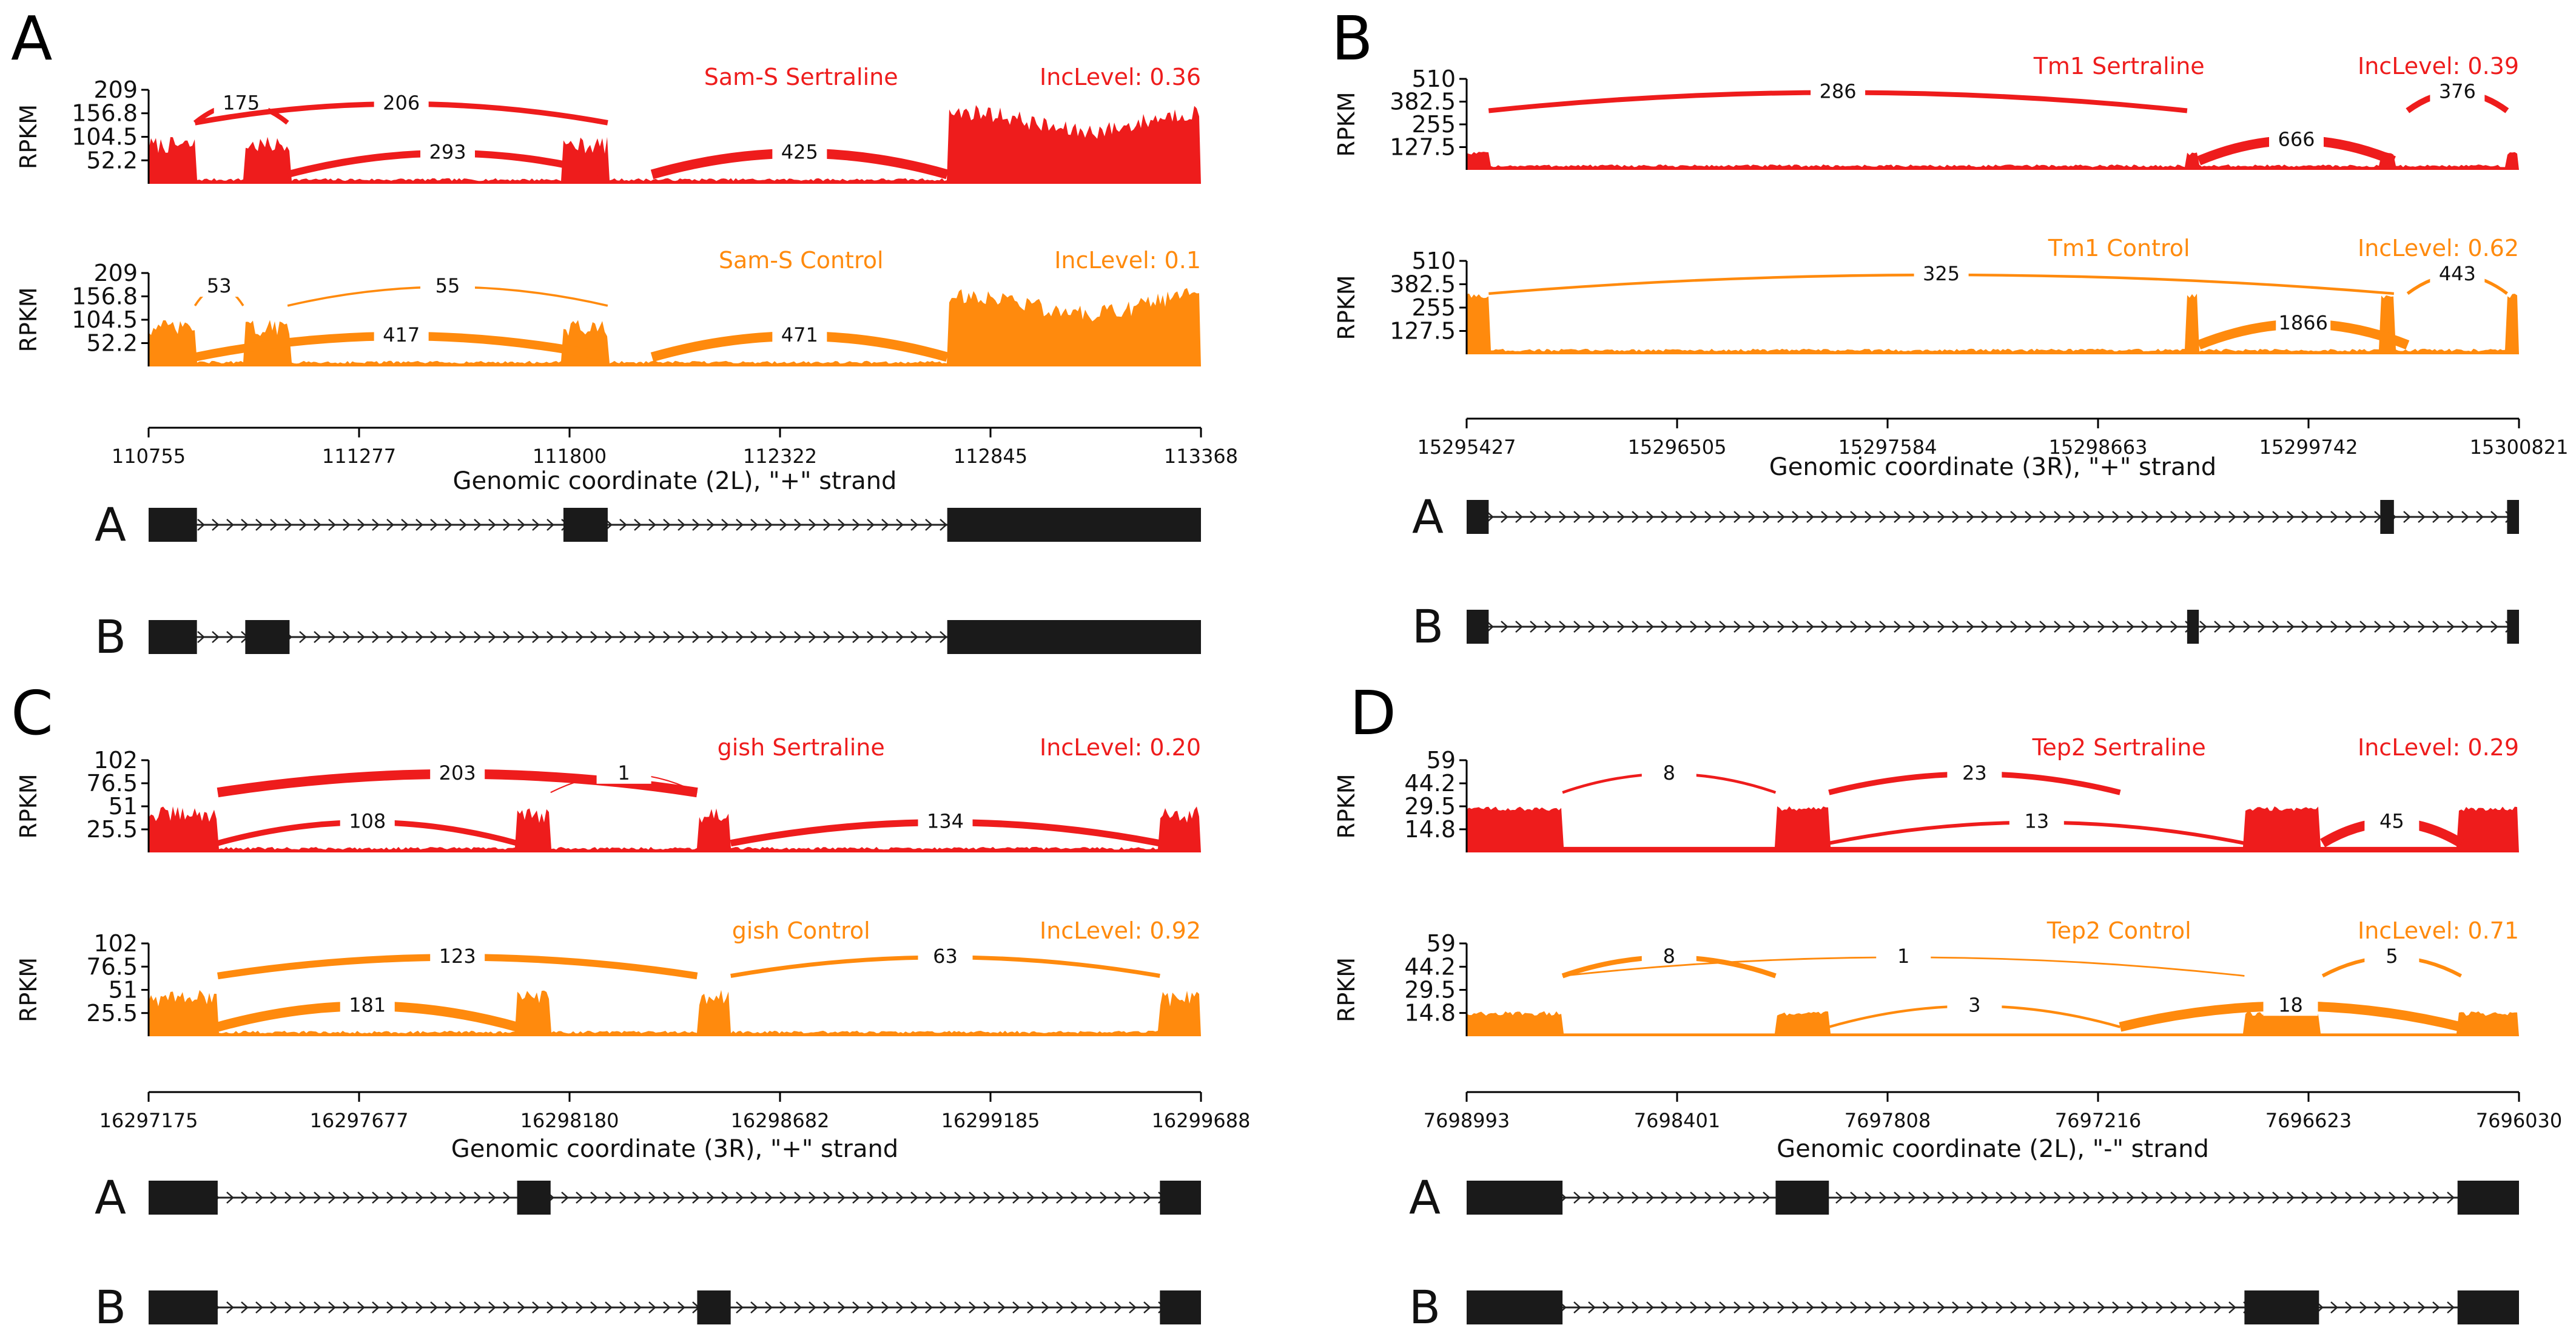 The height and width of the screenshot is (1339, 2576). Describe the element at coordinates (457, 773) in the screenshot. I see `junction-count-label: 203` at that location.